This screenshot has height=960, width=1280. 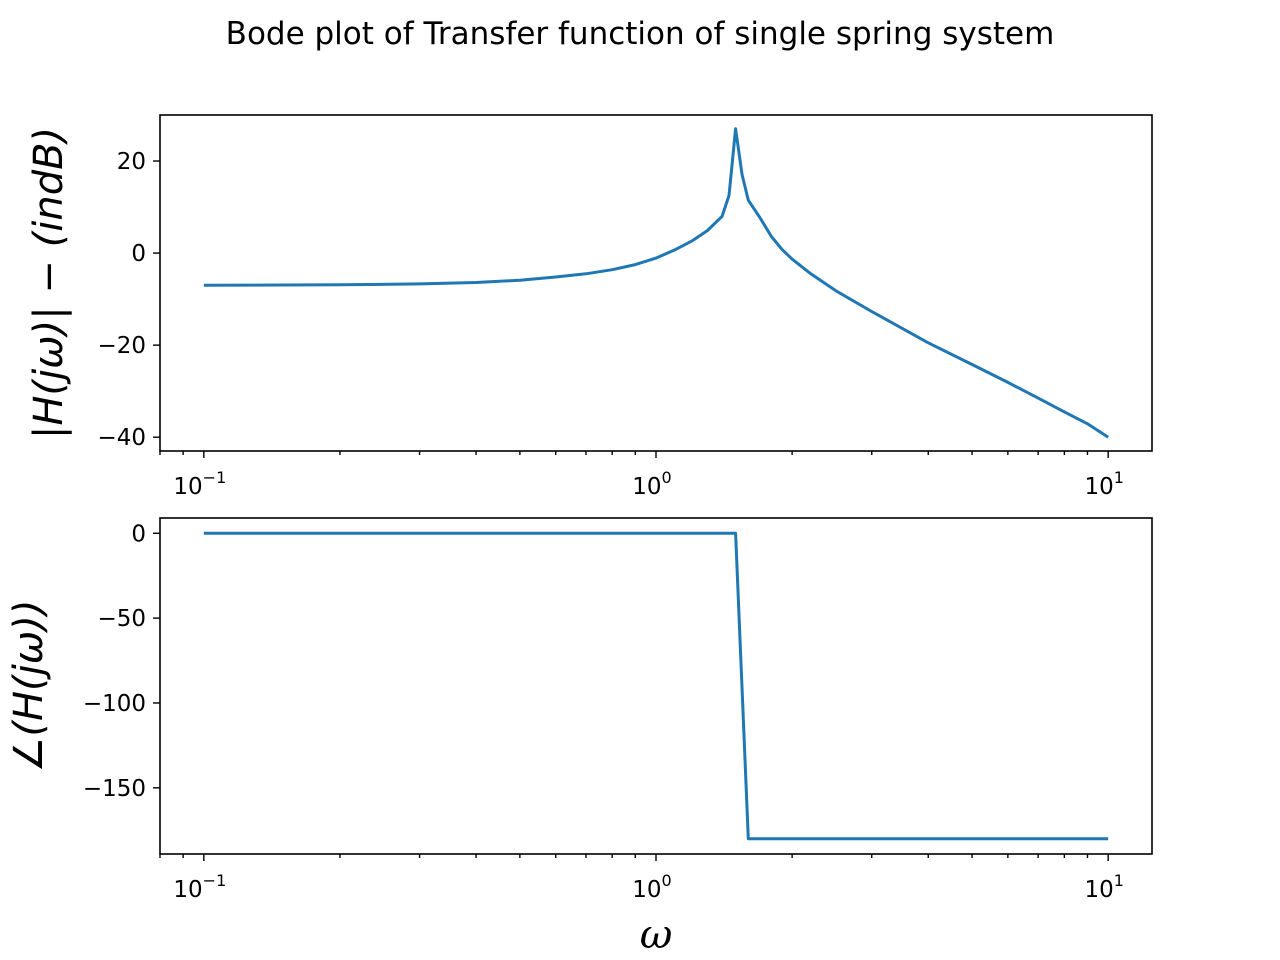 What do you see at coordinates (121, 619) in the screenshot?
I see `phase-y-tick-label: −50` at bounding box center [121, 619].